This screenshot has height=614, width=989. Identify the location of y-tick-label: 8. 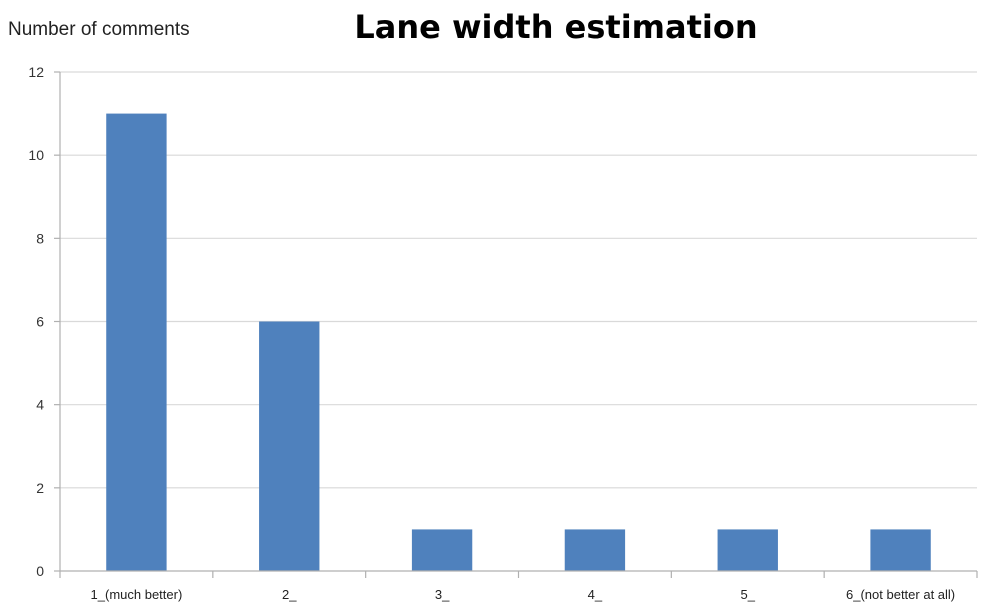
(40, 238).